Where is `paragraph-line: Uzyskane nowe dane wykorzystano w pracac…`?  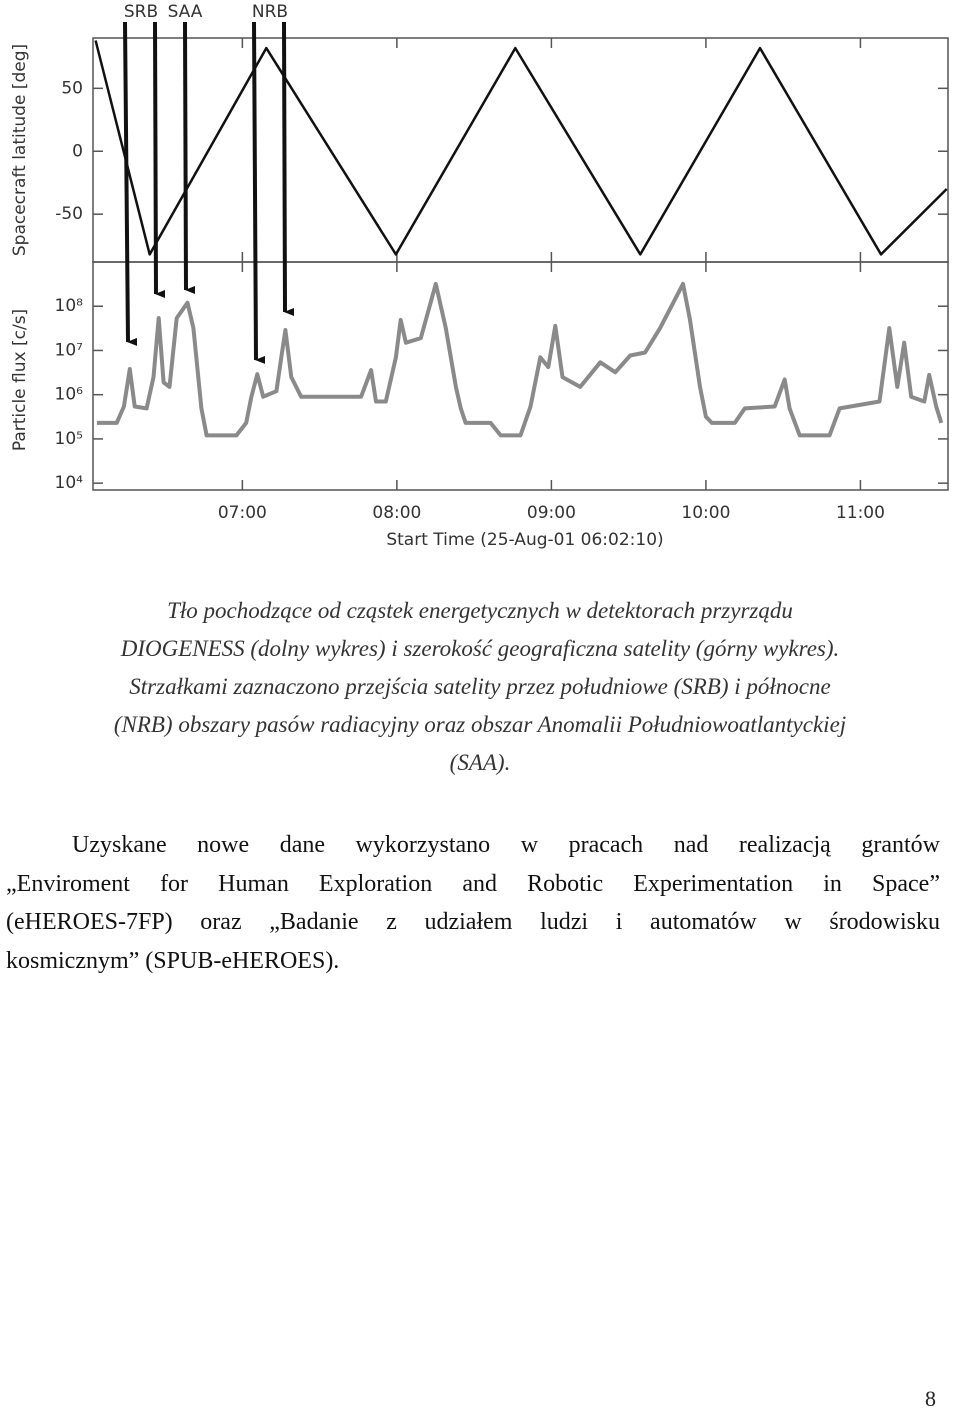 paragraph-line: Uzyskane nowe dane wykorzystano w pracac… is located at coordinates (506, 845).